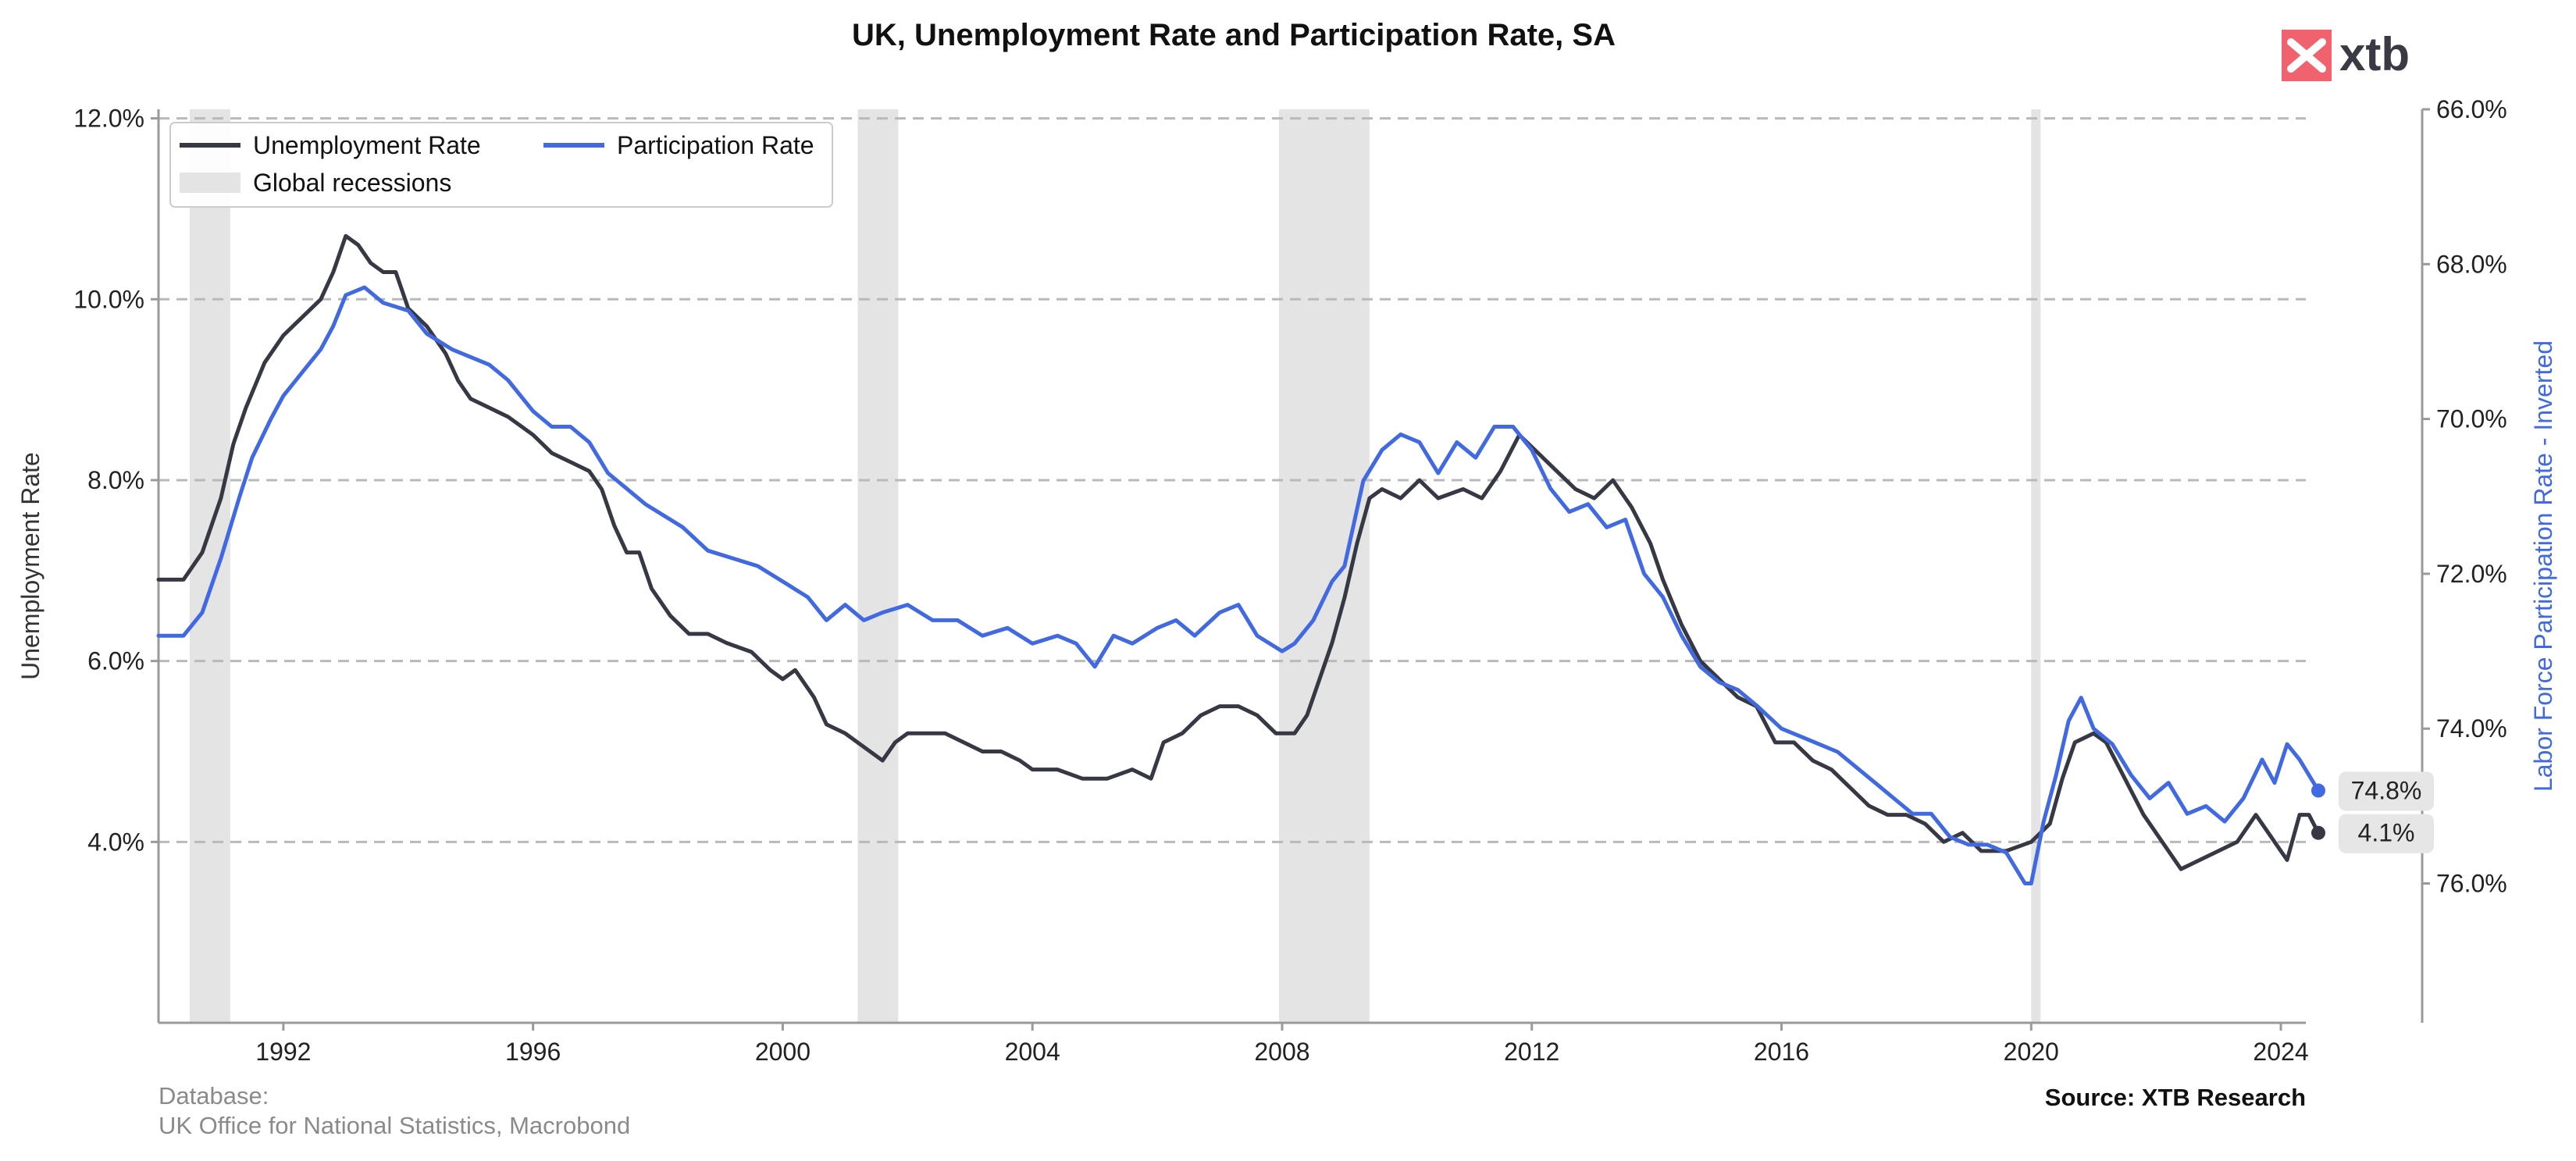 This screenshot has width=2576, height=1161. I want to click on right-y-tick-label: 68.0%, so click(2471, 264).